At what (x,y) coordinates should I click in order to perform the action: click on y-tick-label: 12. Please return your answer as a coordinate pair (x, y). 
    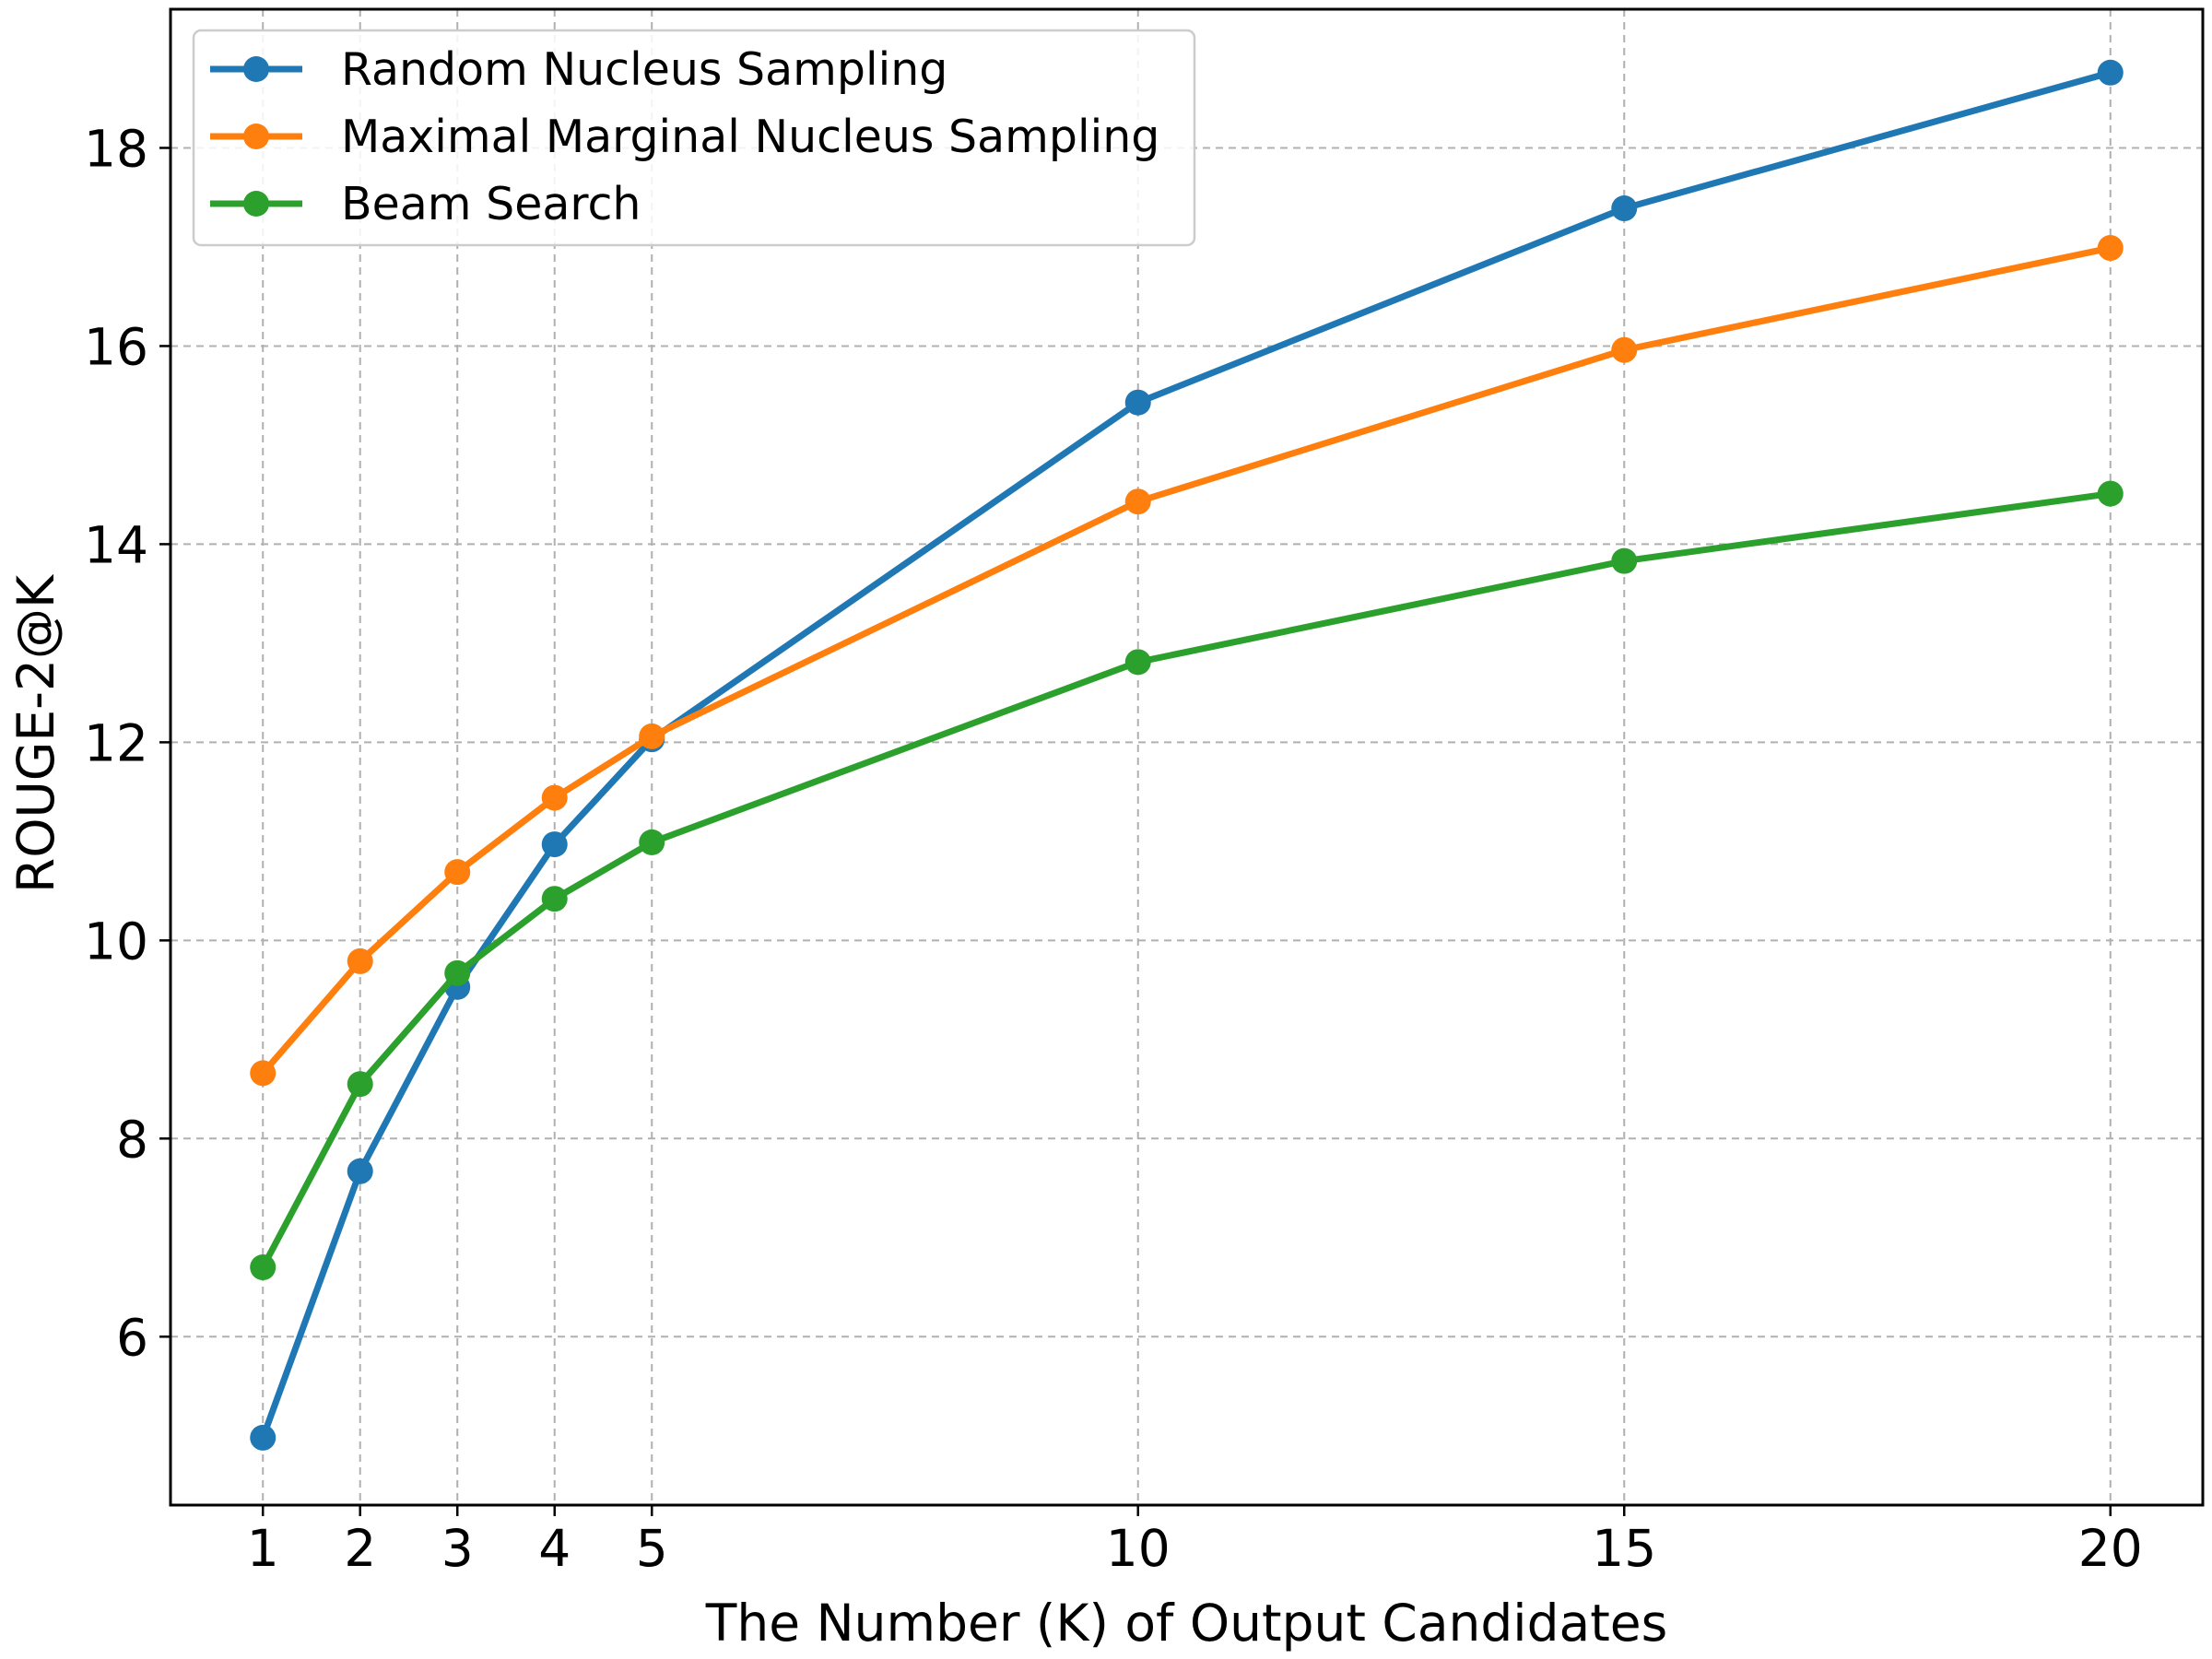
    Looking at the image, I should click on (116, 742).